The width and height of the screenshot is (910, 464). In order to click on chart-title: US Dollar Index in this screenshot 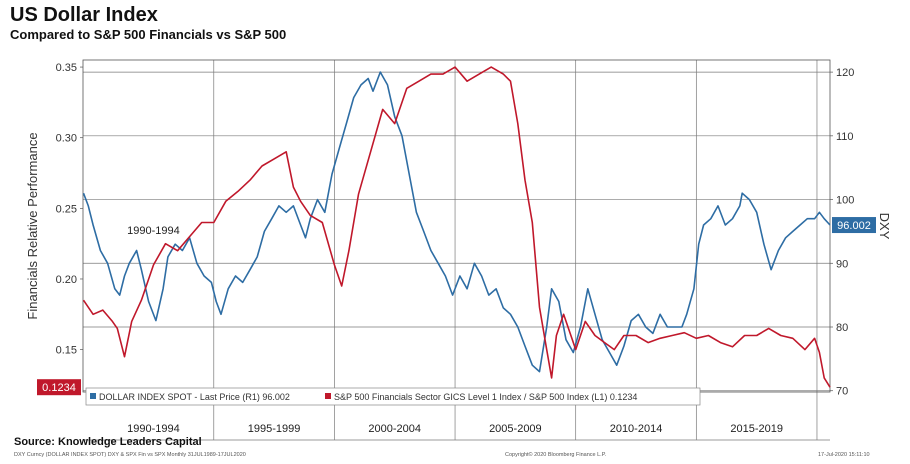, I will do `click(84, 15)`.